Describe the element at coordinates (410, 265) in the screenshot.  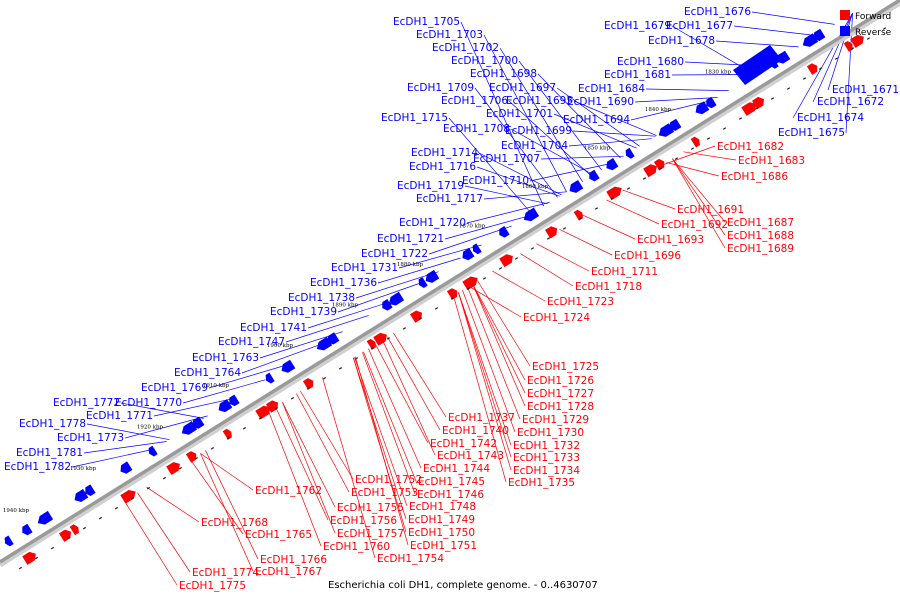
I see `kbp-tick-label: 1880 kbp` at that location.